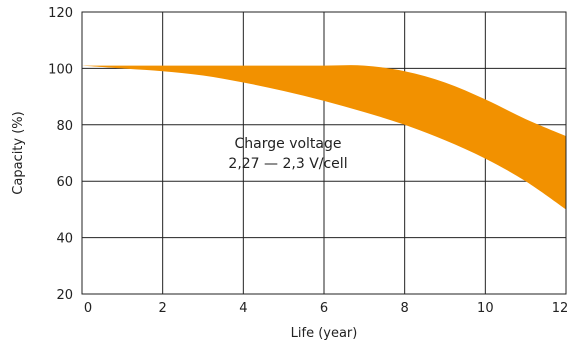  I want to click on y-tick-label: 20, so click(64, 295).